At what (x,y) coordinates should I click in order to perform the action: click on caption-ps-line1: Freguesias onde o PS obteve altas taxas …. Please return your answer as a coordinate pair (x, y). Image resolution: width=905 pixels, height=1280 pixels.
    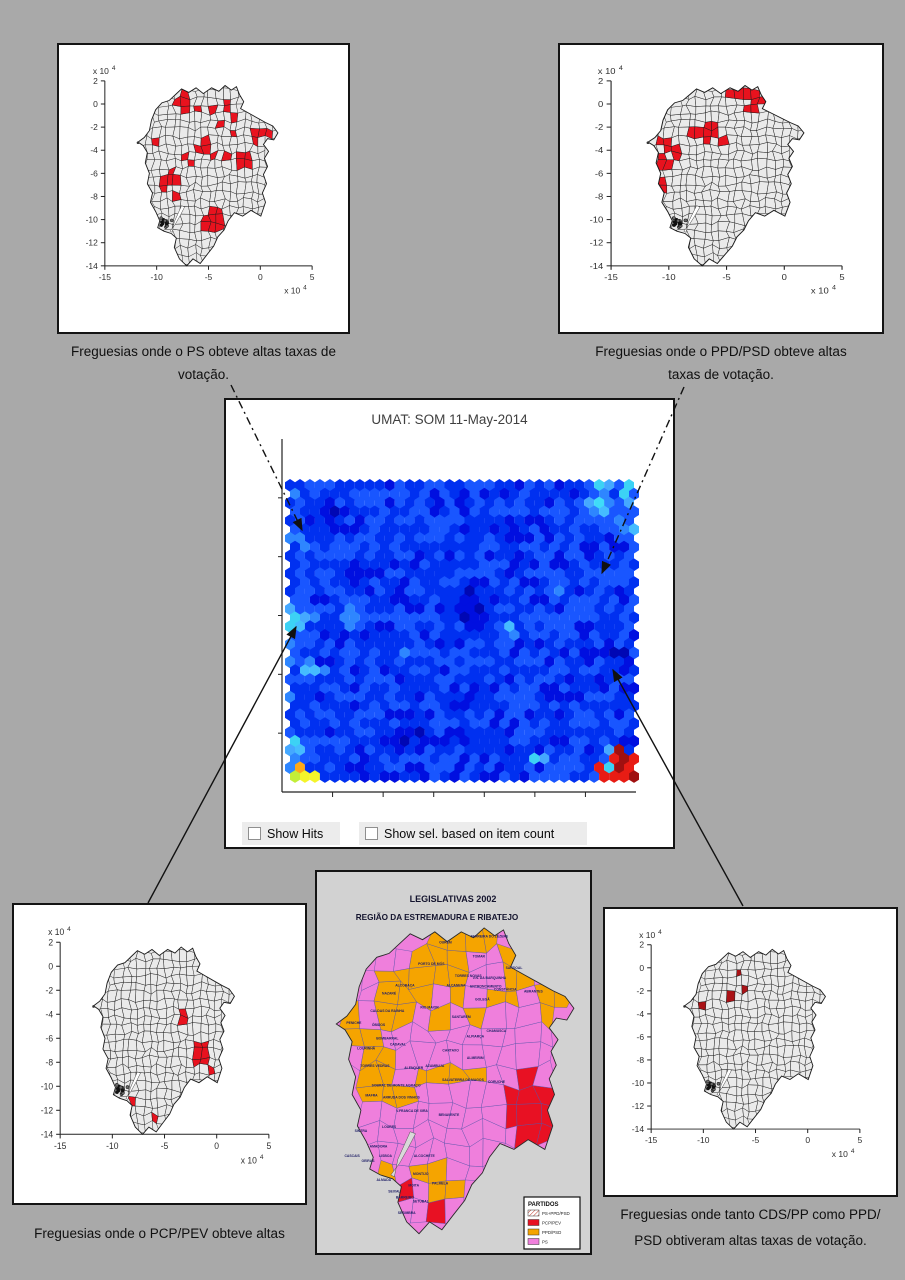
    Looking at the image, I should click on (203, 351).